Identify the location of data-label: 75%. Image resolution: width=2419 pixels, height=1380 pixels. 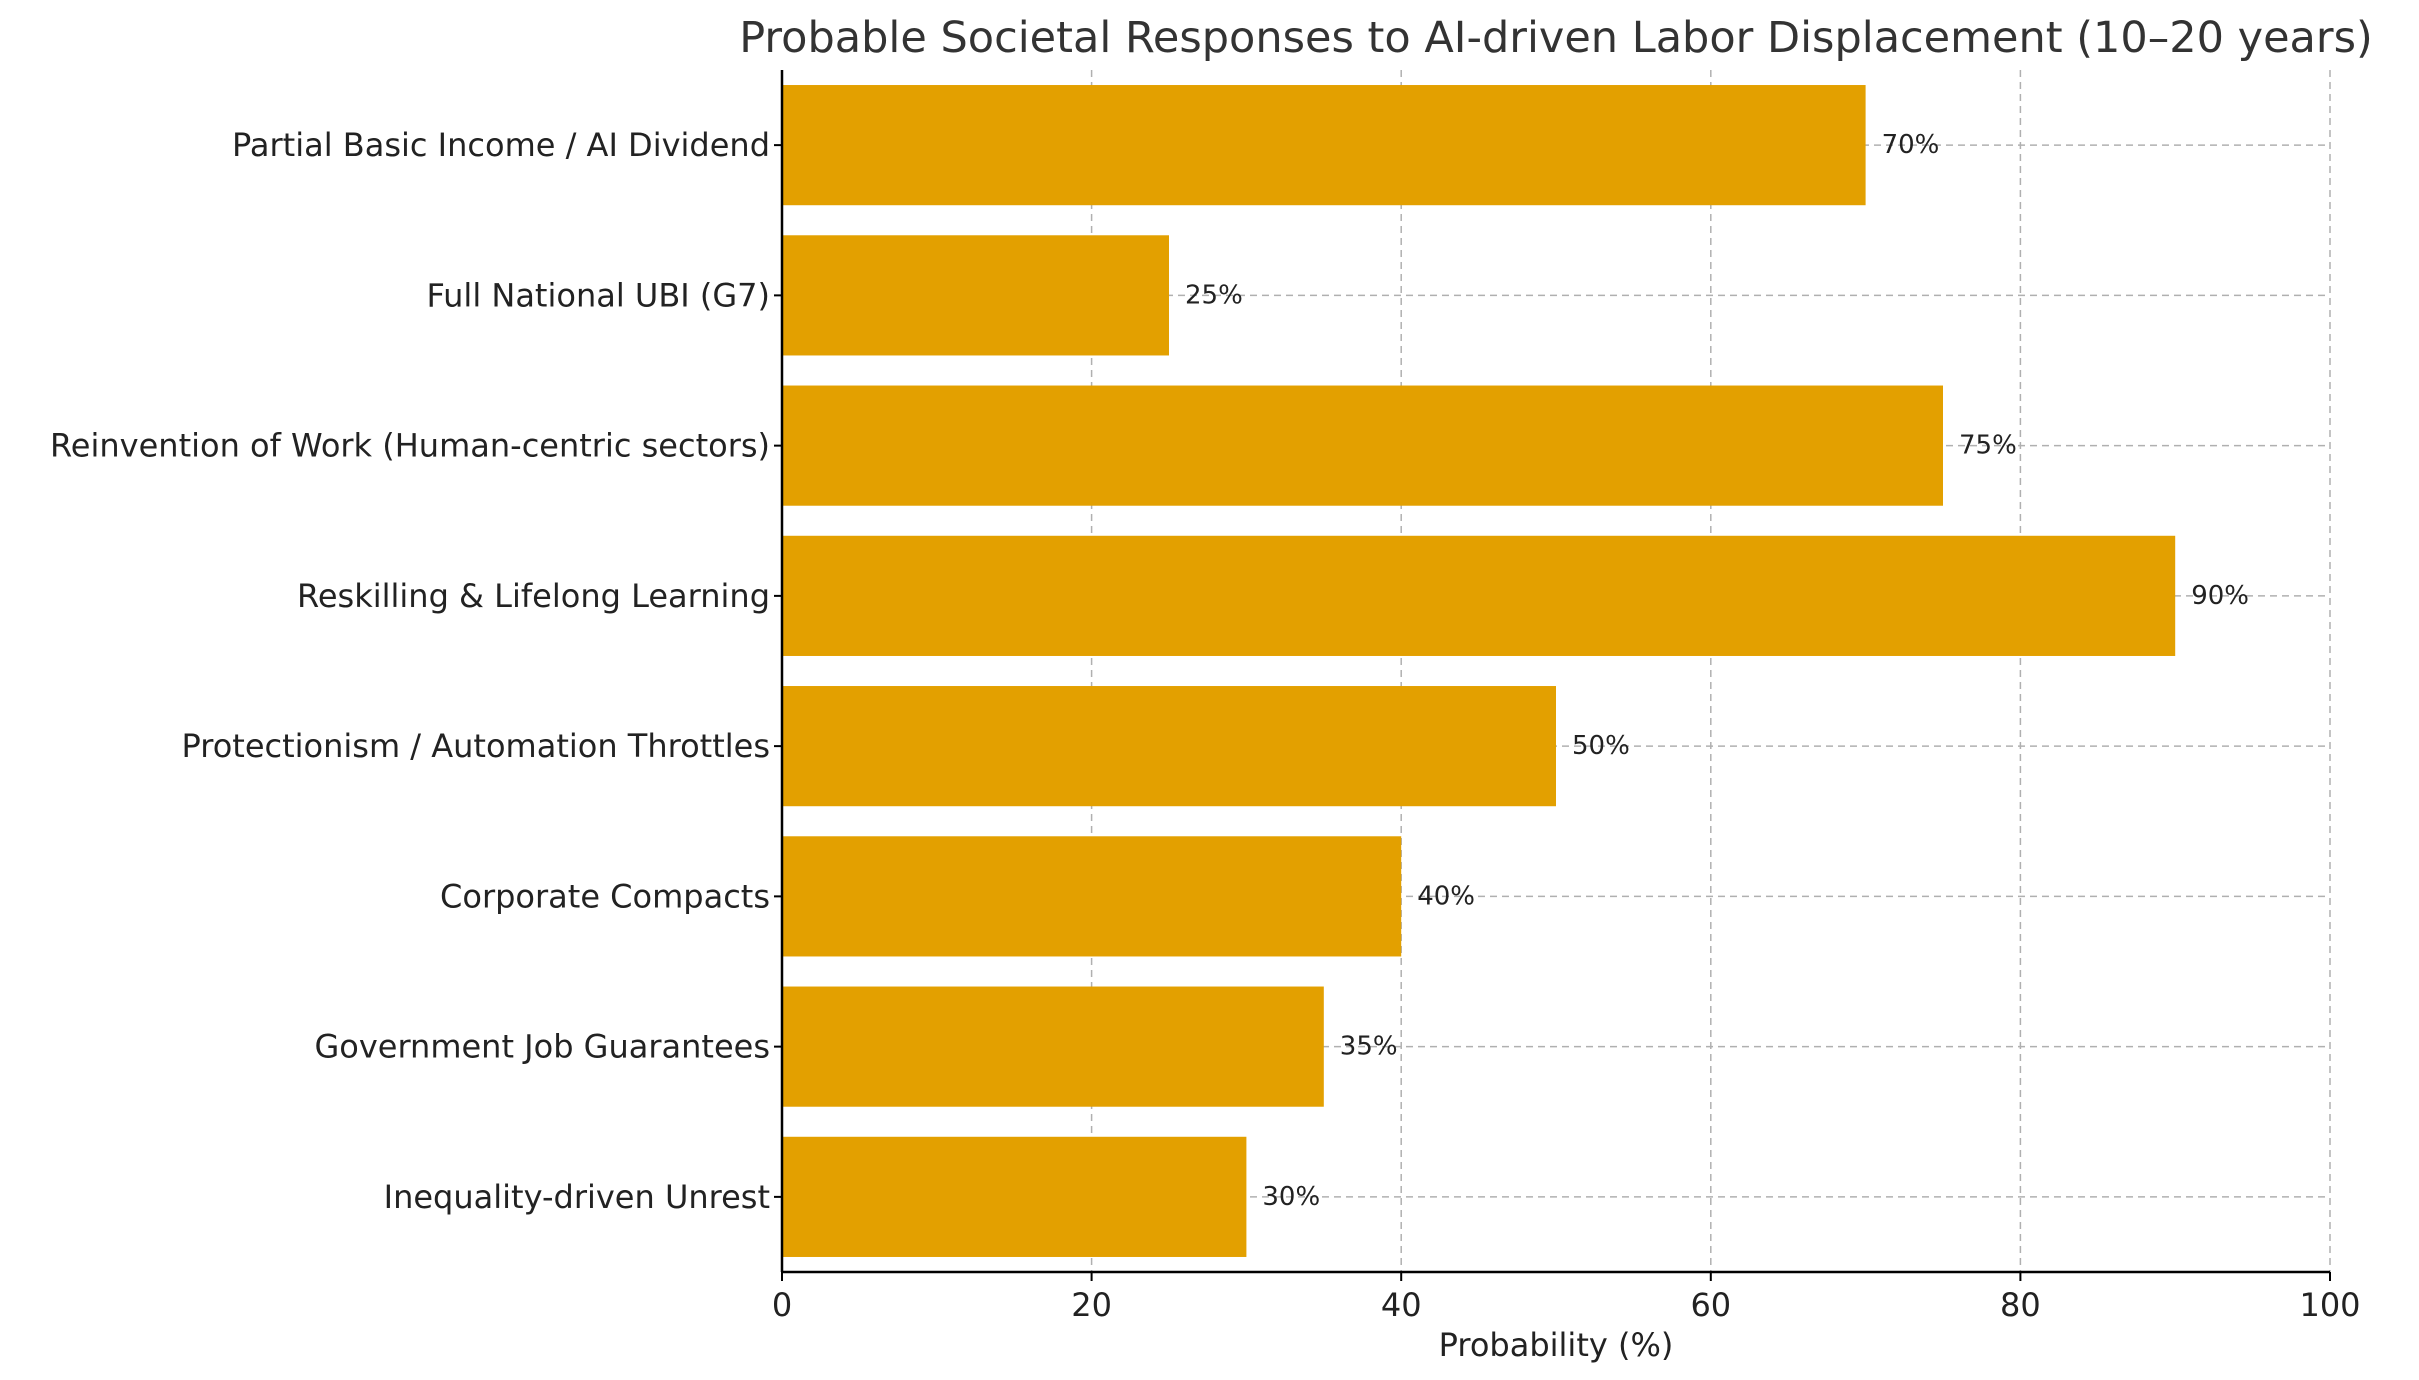
(1988, 446).